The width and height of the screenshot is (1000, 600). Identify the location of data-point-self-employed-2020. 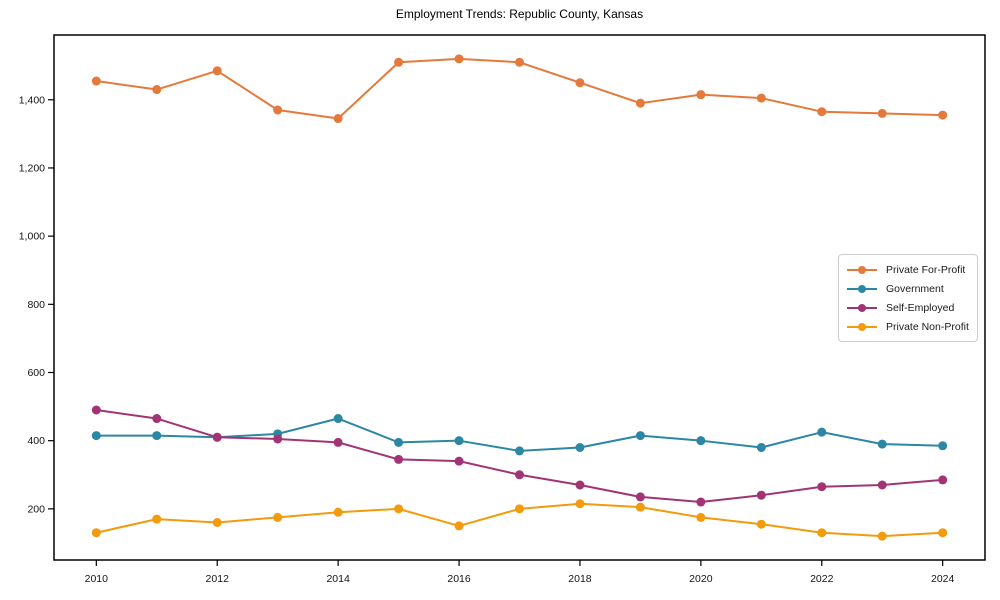
(701, 502).